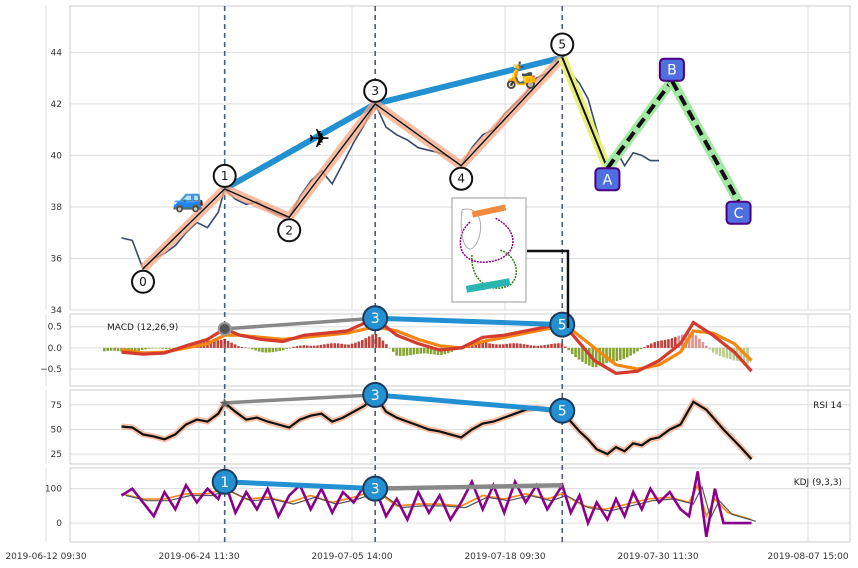 The height and width of the screenshot is (568, 858). Describe the element at coordinates (488, 285) in the screenshot. I see `inset-band-teal` at that location.